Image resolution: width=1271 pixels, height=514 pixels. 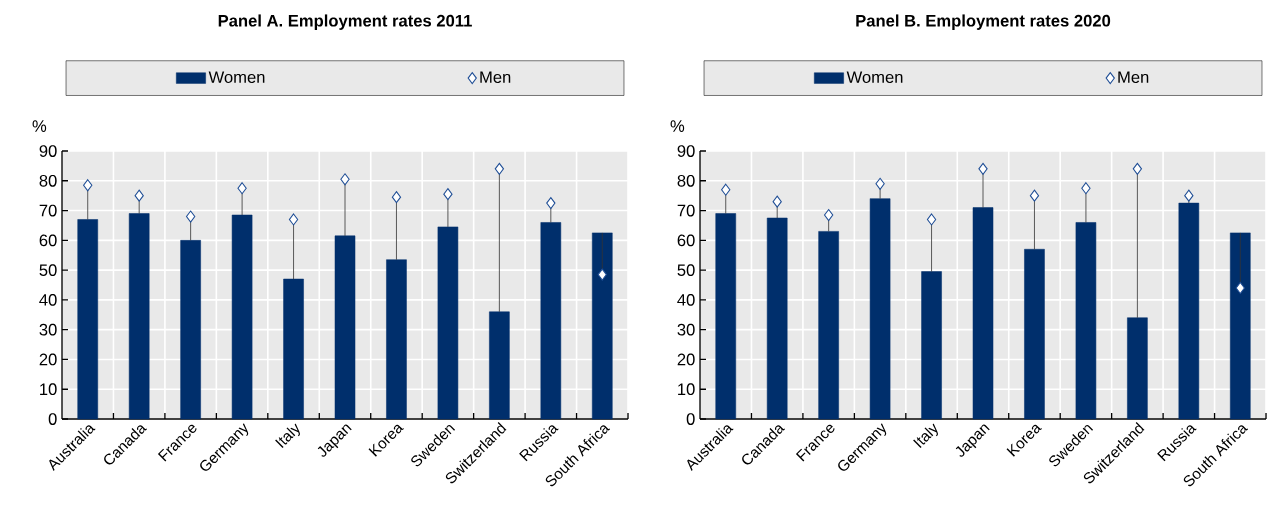 I want to click on chart-title: Panel B. Employment rates 2020, so click(x=983, y=22).